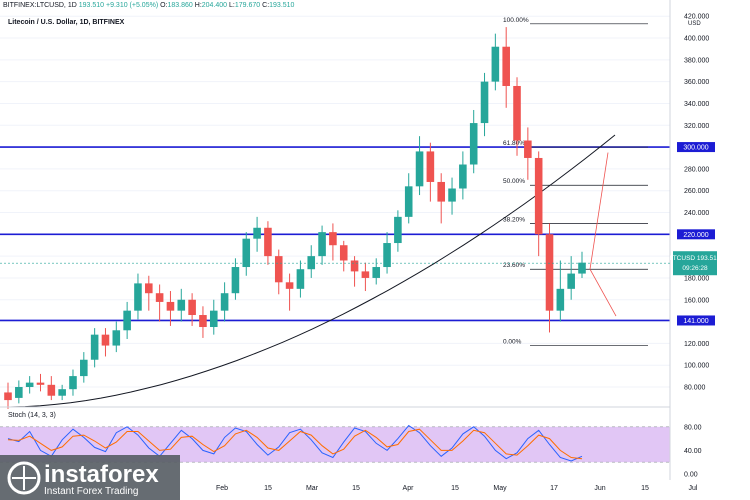  I want to click on stoch-tick-label: 80.00, so click(693, 427).